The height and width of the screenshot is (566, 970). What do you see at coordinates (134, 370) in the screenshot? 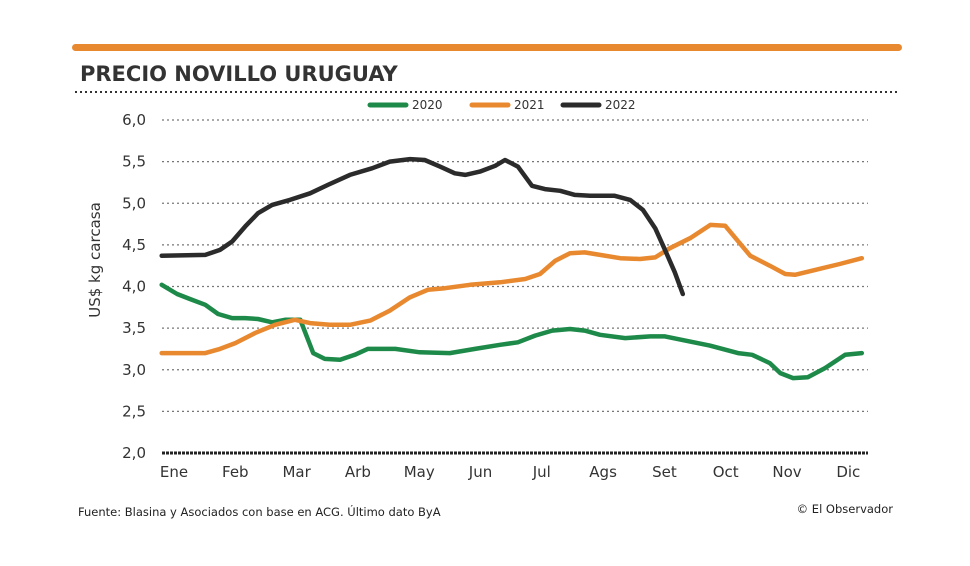
I see `y-tick-label: 3,0` at bounding box center [134, 370].